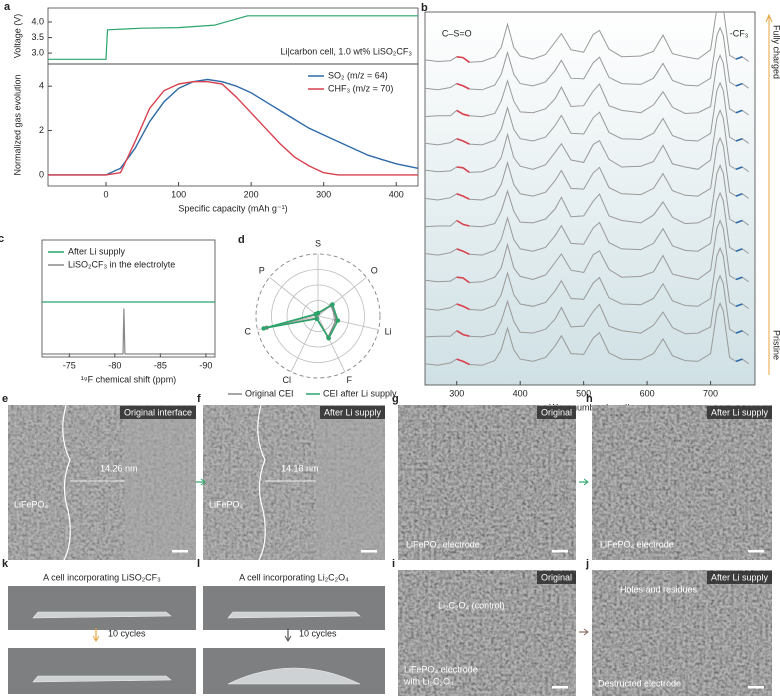 This screenshot has height=698, width=780. Describe the element at coordinates (205, 365) in the screenshot. I see `x-tick-label: -90` at that location.